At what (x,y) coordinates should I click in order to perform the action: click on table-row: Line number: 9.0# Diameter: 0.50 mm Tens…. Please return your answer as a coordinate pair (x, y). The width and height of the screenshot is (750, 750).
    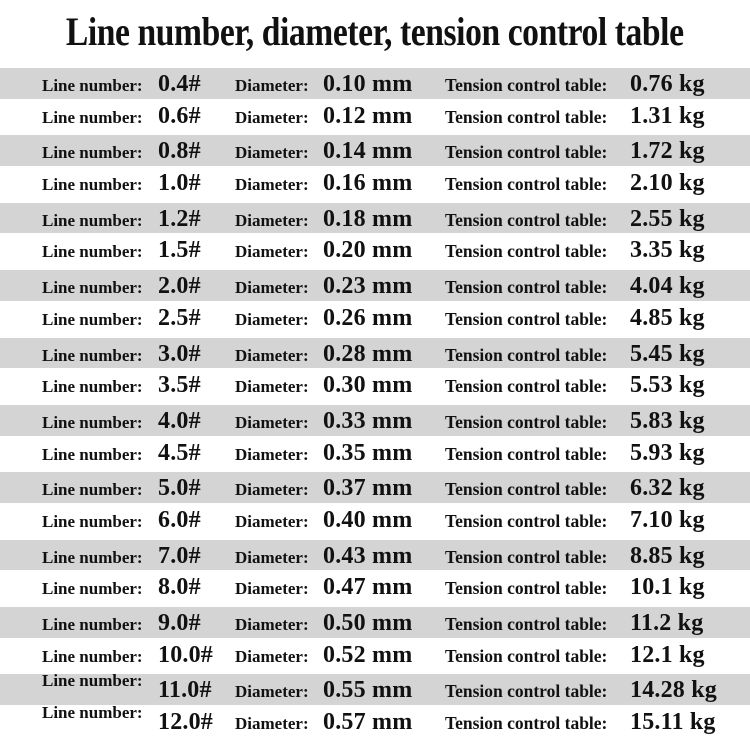
    Looking at the image, I should click on (375, 622).